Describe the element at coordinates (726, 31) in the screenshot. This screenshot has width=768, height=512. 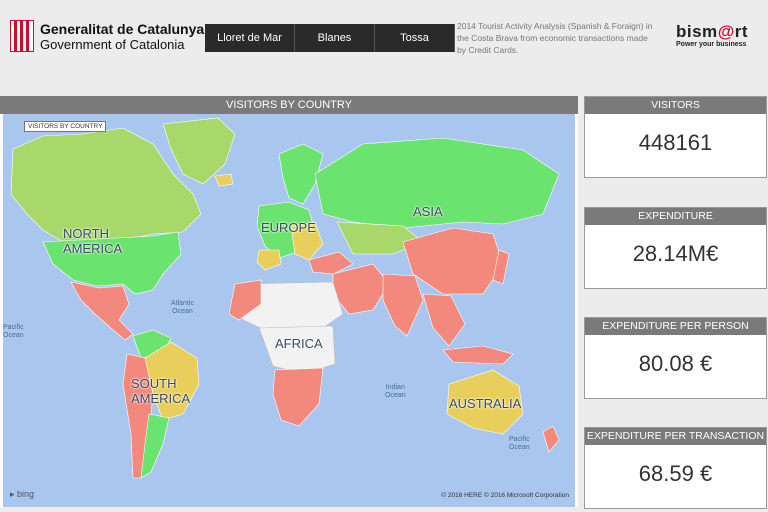
I see `brand-name-b: @` at that location.